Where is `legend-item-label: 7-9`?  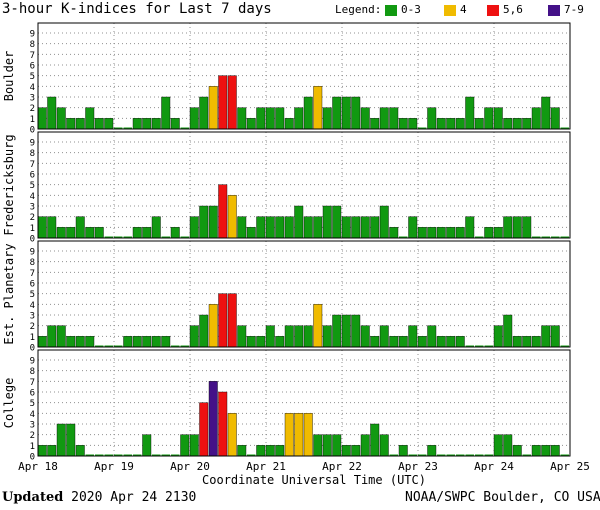
legend-item-label: 7-9 is located at coordinates (574, 9).